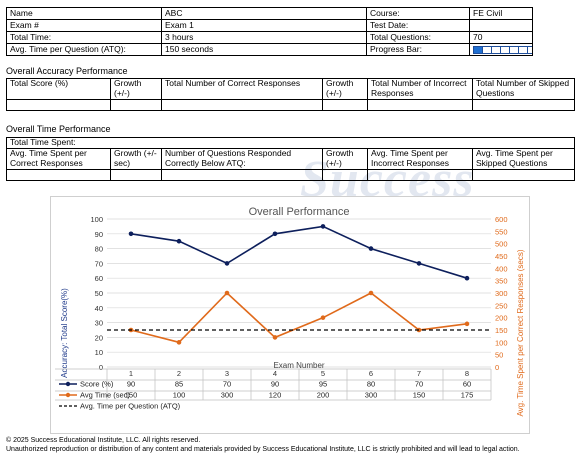  I want to click on data-label: 120, so click(275, 395).